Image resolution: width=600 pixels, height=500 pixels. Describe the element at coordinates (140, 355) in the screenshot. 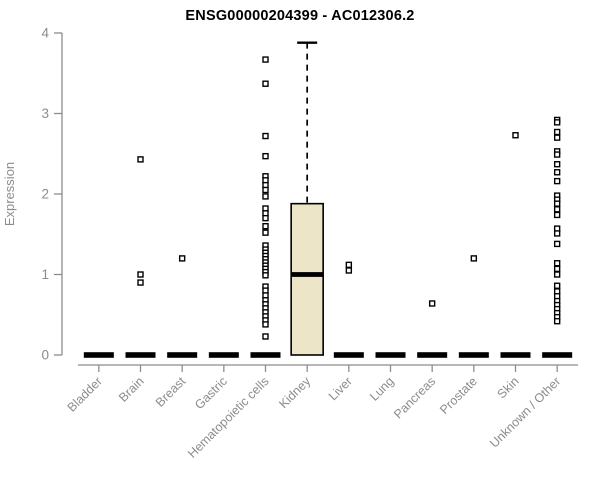

I see `collapsed-box-brain` at that location.